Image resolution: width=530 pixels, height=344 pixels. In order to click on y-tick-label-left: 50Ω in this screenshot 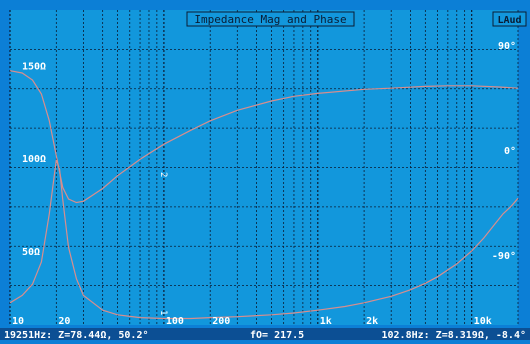, I will do `click(31, 252)`.